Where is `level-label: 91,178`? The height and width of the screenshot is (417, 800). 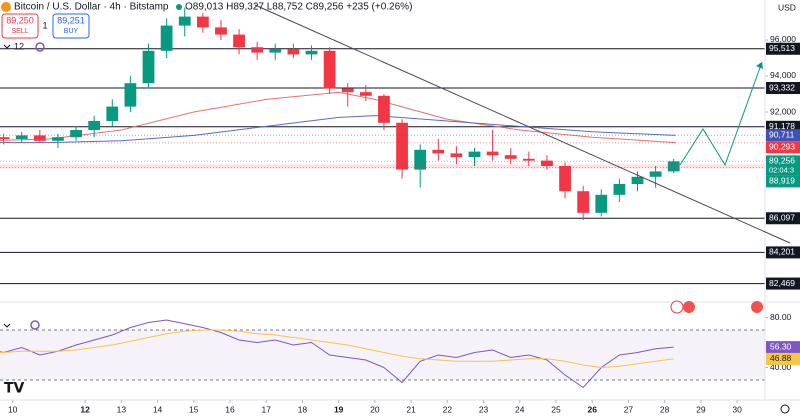
level-label: 91,178 is located at coordinates (782, 126).